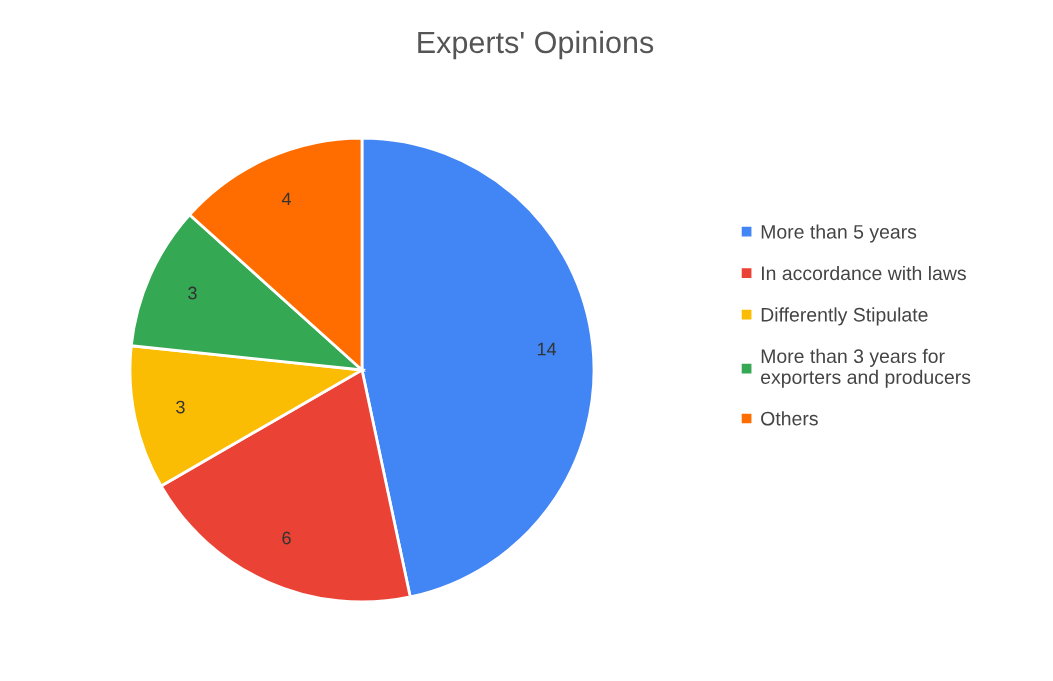 The image size is (1053, 681). What do you see at coordinates (536, 45) in the screenshot?
I see `chart-title: Experts' Opinions` at bounding box center [536, 45].